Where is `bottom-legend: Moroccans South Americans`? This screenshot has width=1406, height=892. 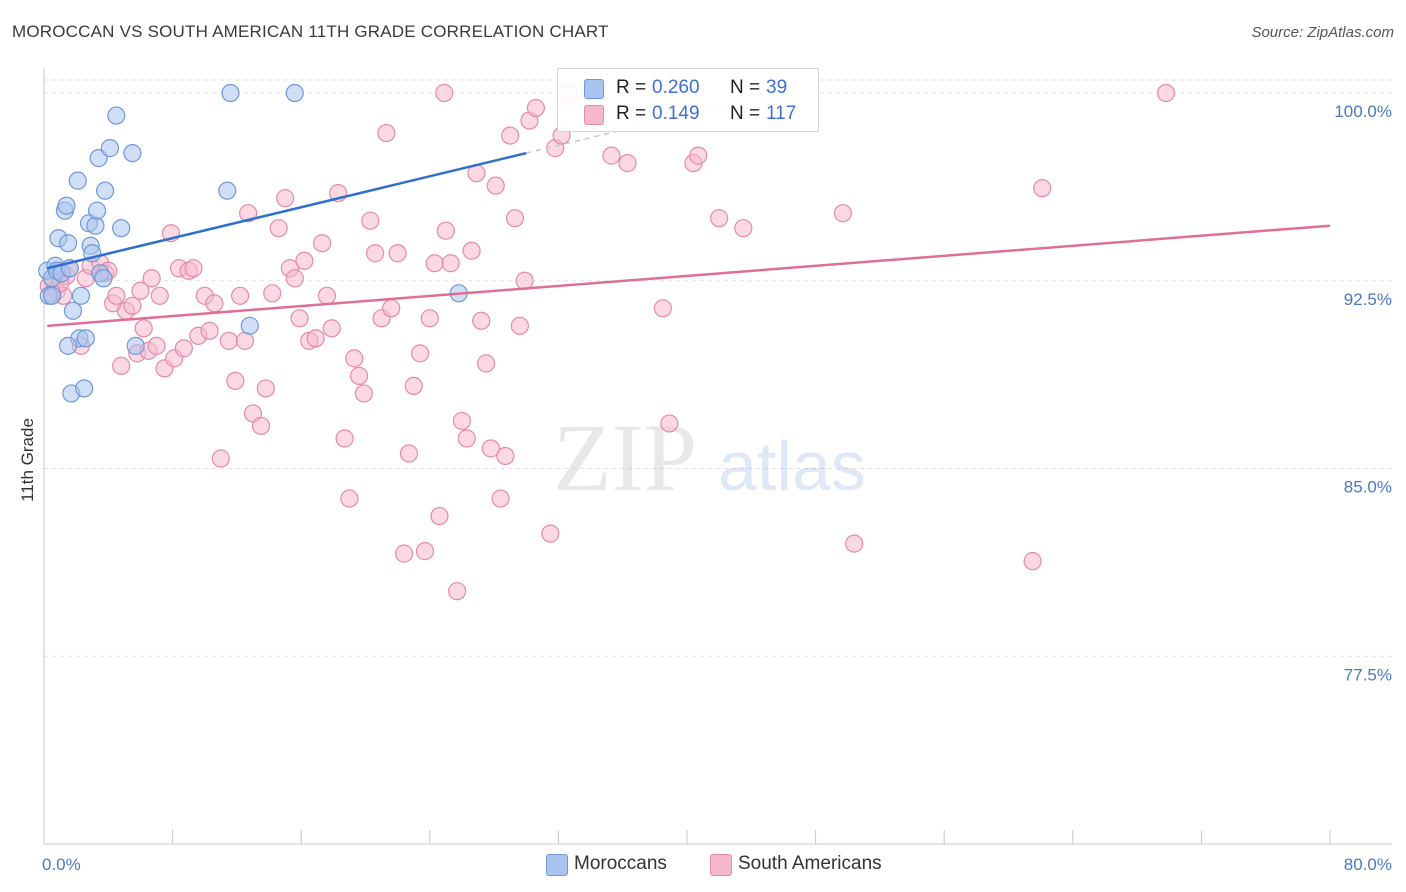
bottom-legend: Moroccans South Americans is located at coordinates (703, 865).